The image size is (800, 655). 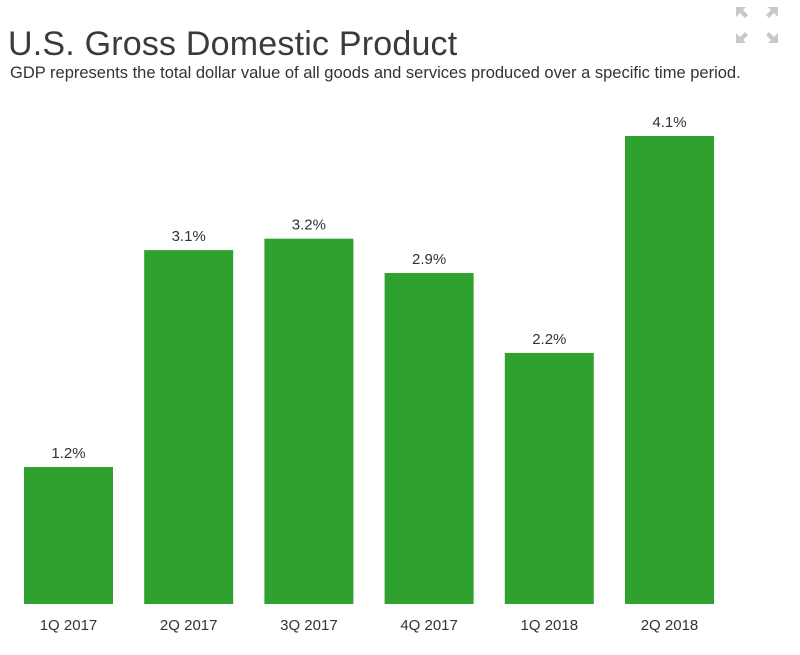 I want to click on bar-value-label: 2.9%, so click(x=429, y=259).